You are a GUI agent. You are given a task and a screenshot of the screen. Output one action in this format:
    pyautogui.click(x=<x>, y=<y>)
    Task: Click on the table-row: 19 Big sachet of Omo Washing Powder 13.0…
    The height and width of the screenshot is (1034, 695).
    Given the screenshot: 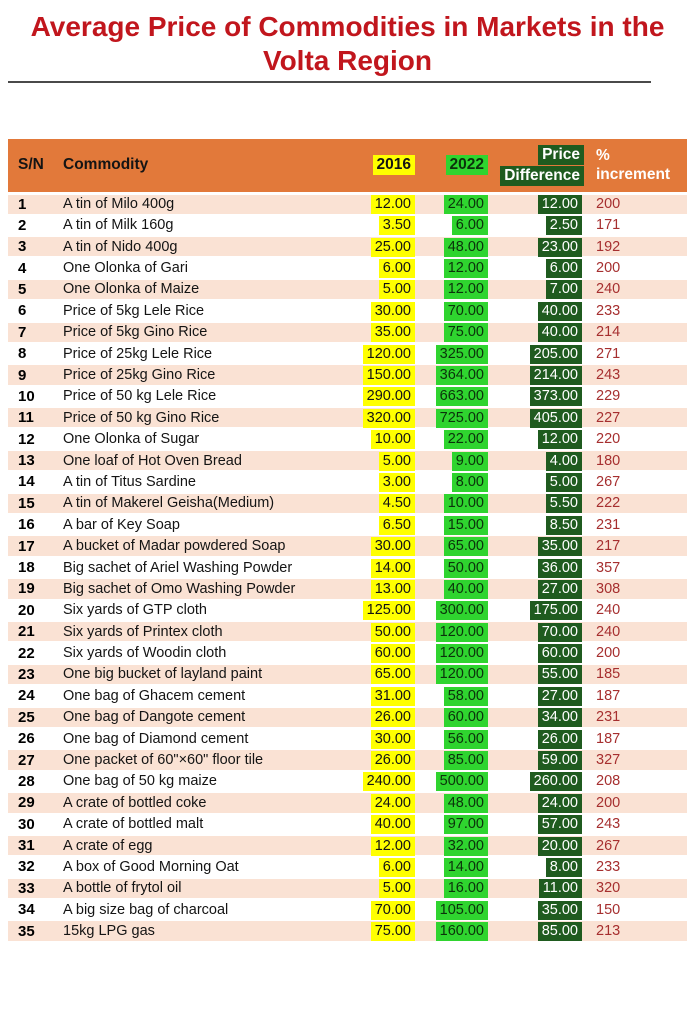 What is the action you would take?
    pyautogui.click(x=347, y=589)
    